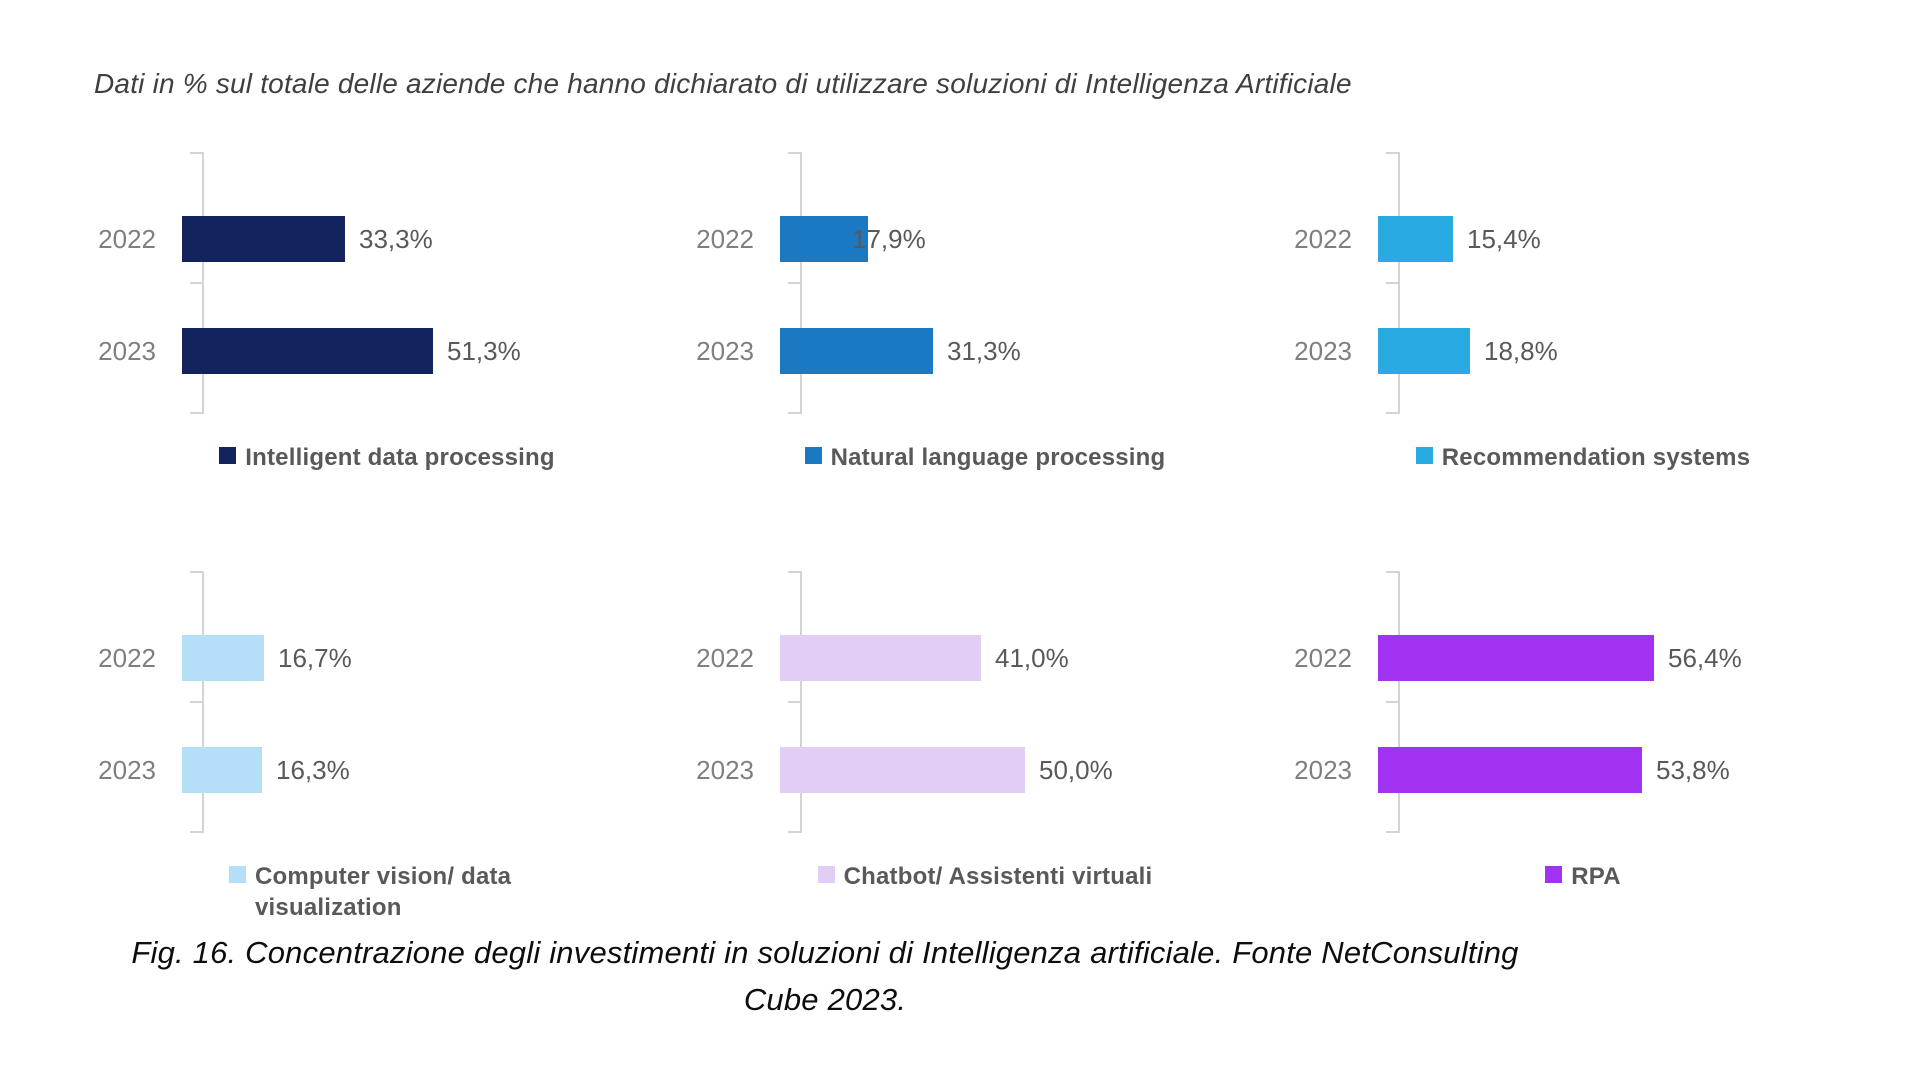  What do you see at coordinates (387, 283) in the screenshot?
I see `plot-area: 2022 33,3% 2023 51,3%` at bounding box center [387, 283].